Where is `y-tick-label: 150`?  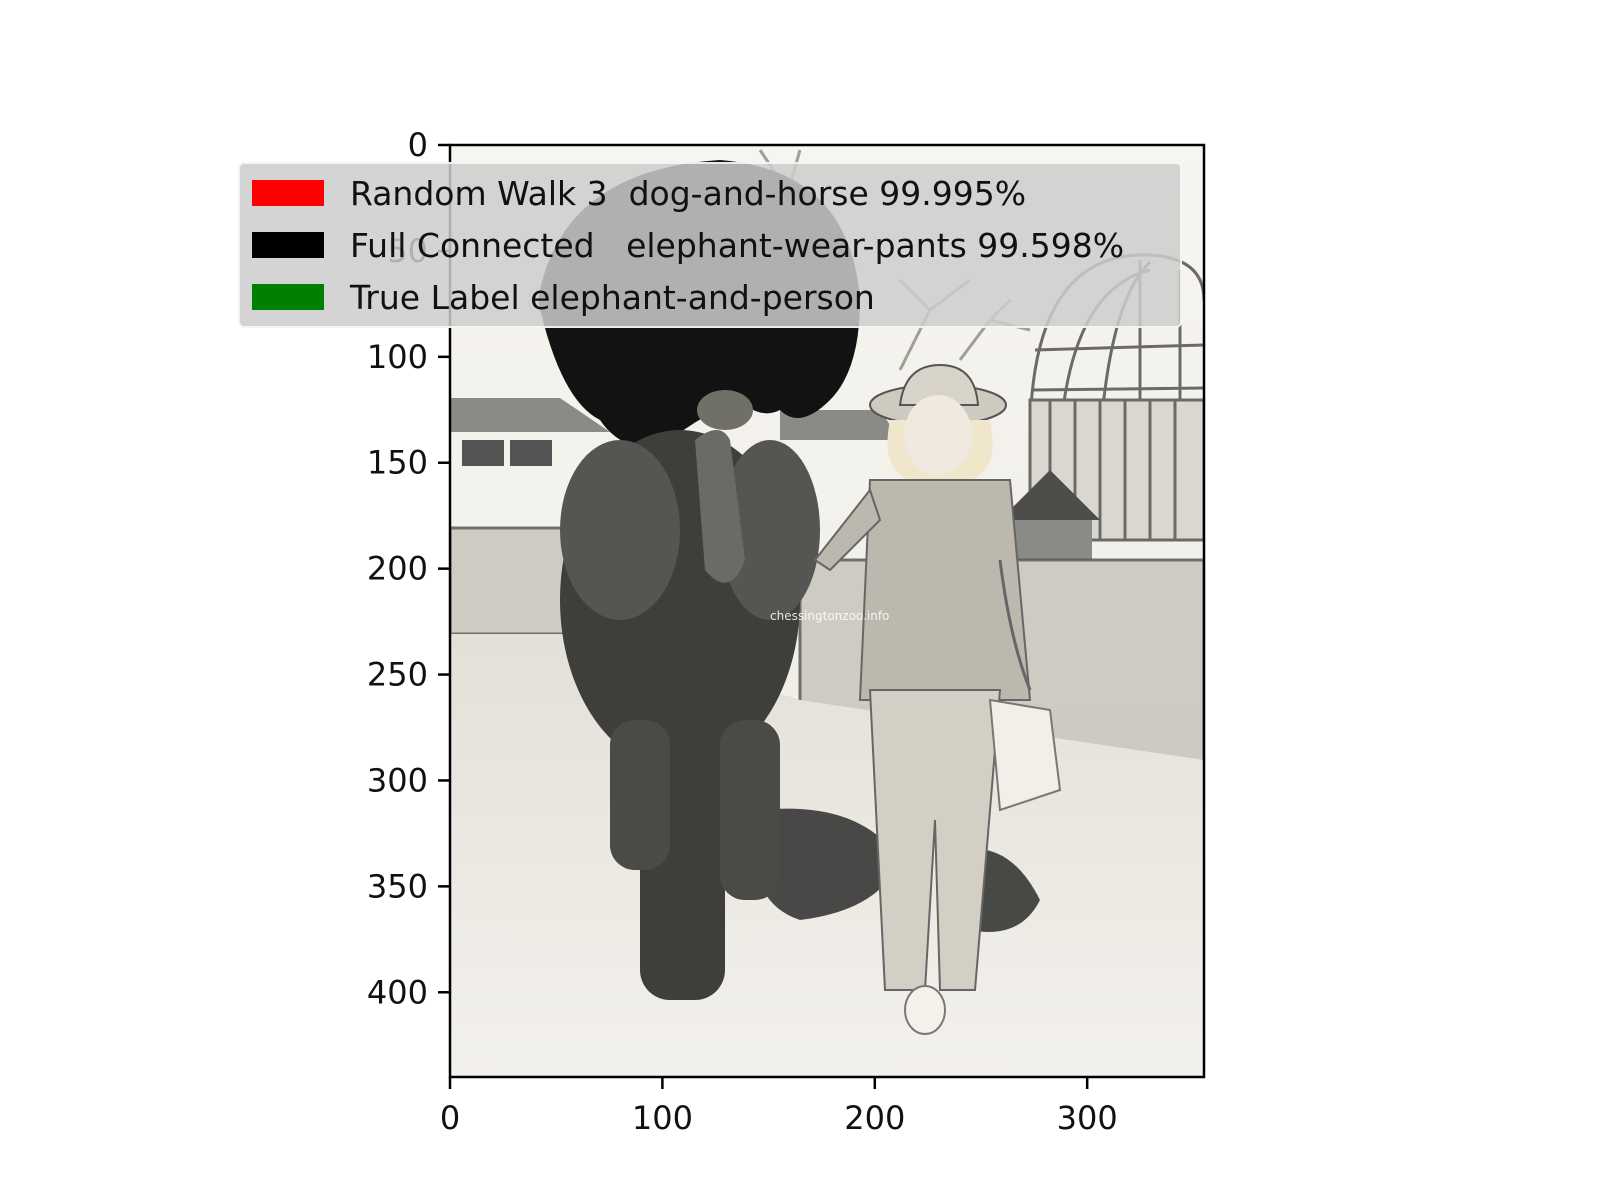 y-tick-label: 150 is located at coordinates (397, 463).